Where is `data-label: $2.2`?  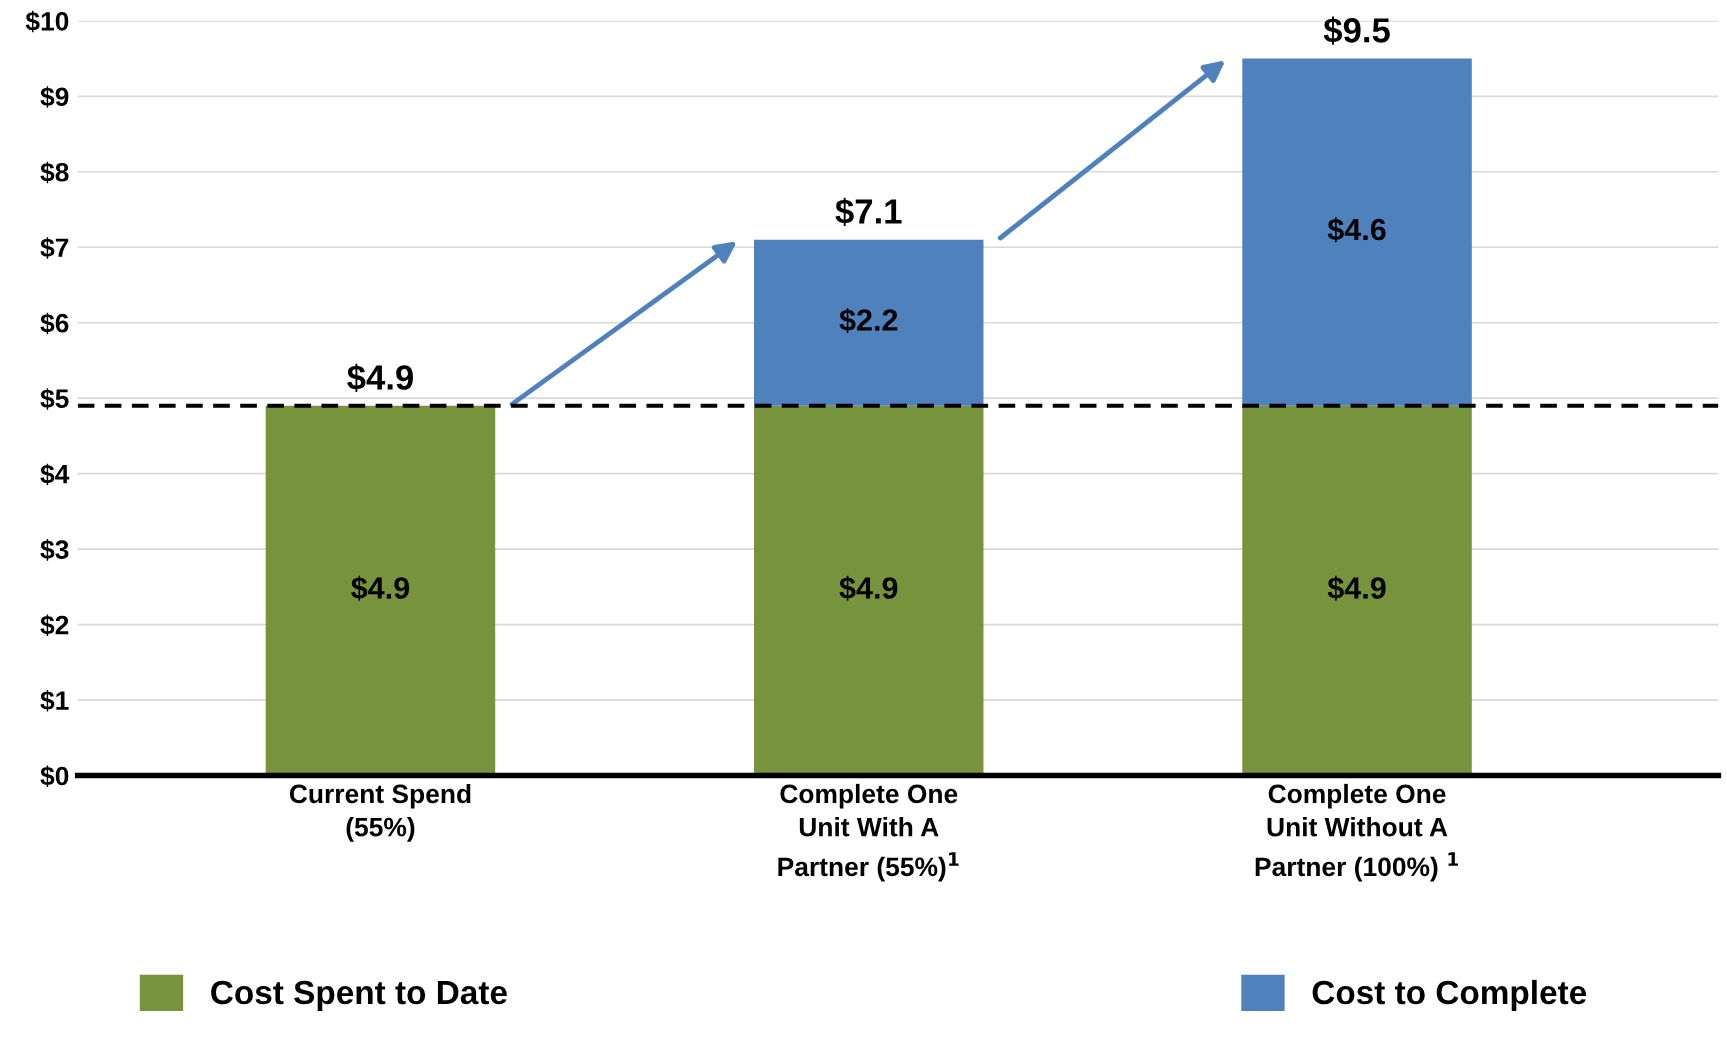
data-label: $2.2 is located at coordinates (868, 320).